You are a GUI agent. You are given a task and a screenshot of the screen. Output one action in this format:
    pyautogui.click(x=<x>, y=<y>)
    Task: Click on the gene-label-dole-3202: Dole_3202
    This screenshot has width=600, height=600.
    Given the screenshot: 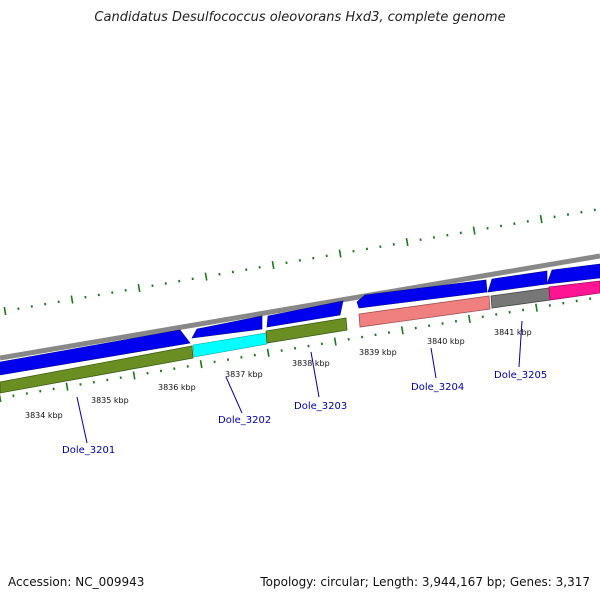 What is the action you would take?
    pyautogui.click(x=244, y=420)
    